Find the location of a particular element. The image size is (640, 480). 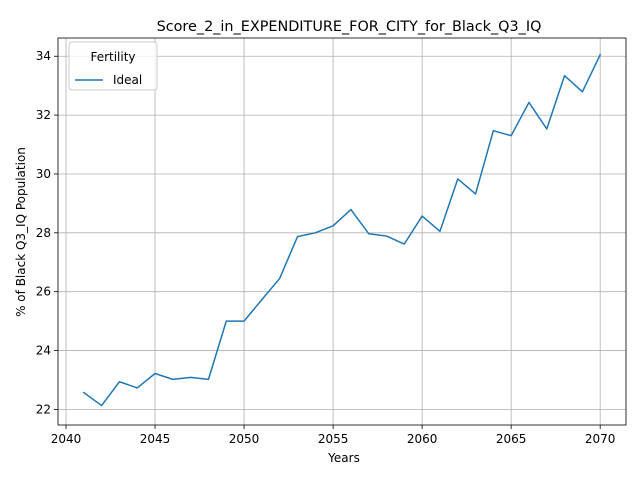

y-tick-label: 32 is located at coordinates (43, 115).